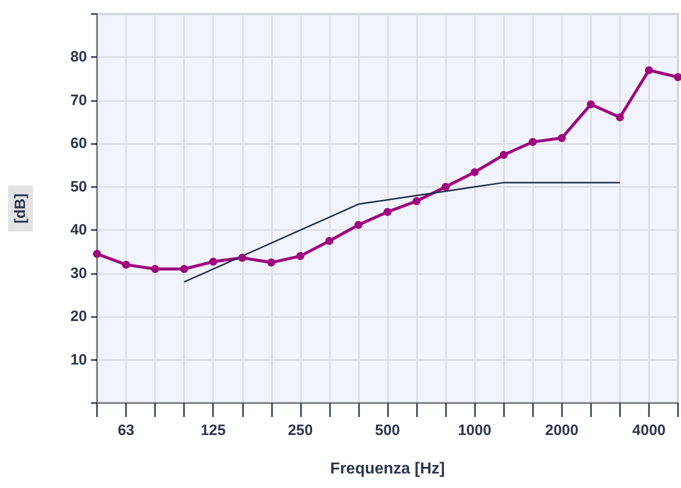  What do you see at coordinates (78, 57) in the screenshot?
I see `y-tick-label: 80` at bounding box center [78, 57].